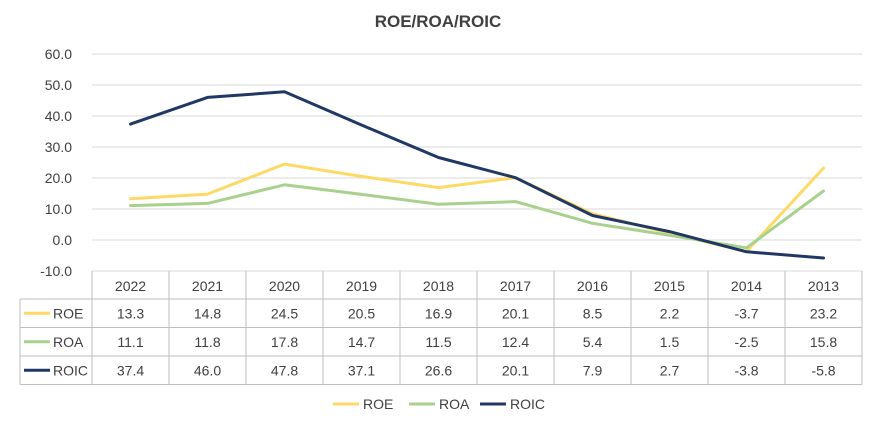 This screenshot has width=876, height=426. What do you see at coordinates (68, 342) in the screenshot?
I see `table-series-label: ROA` at bounding box center [68, 342].